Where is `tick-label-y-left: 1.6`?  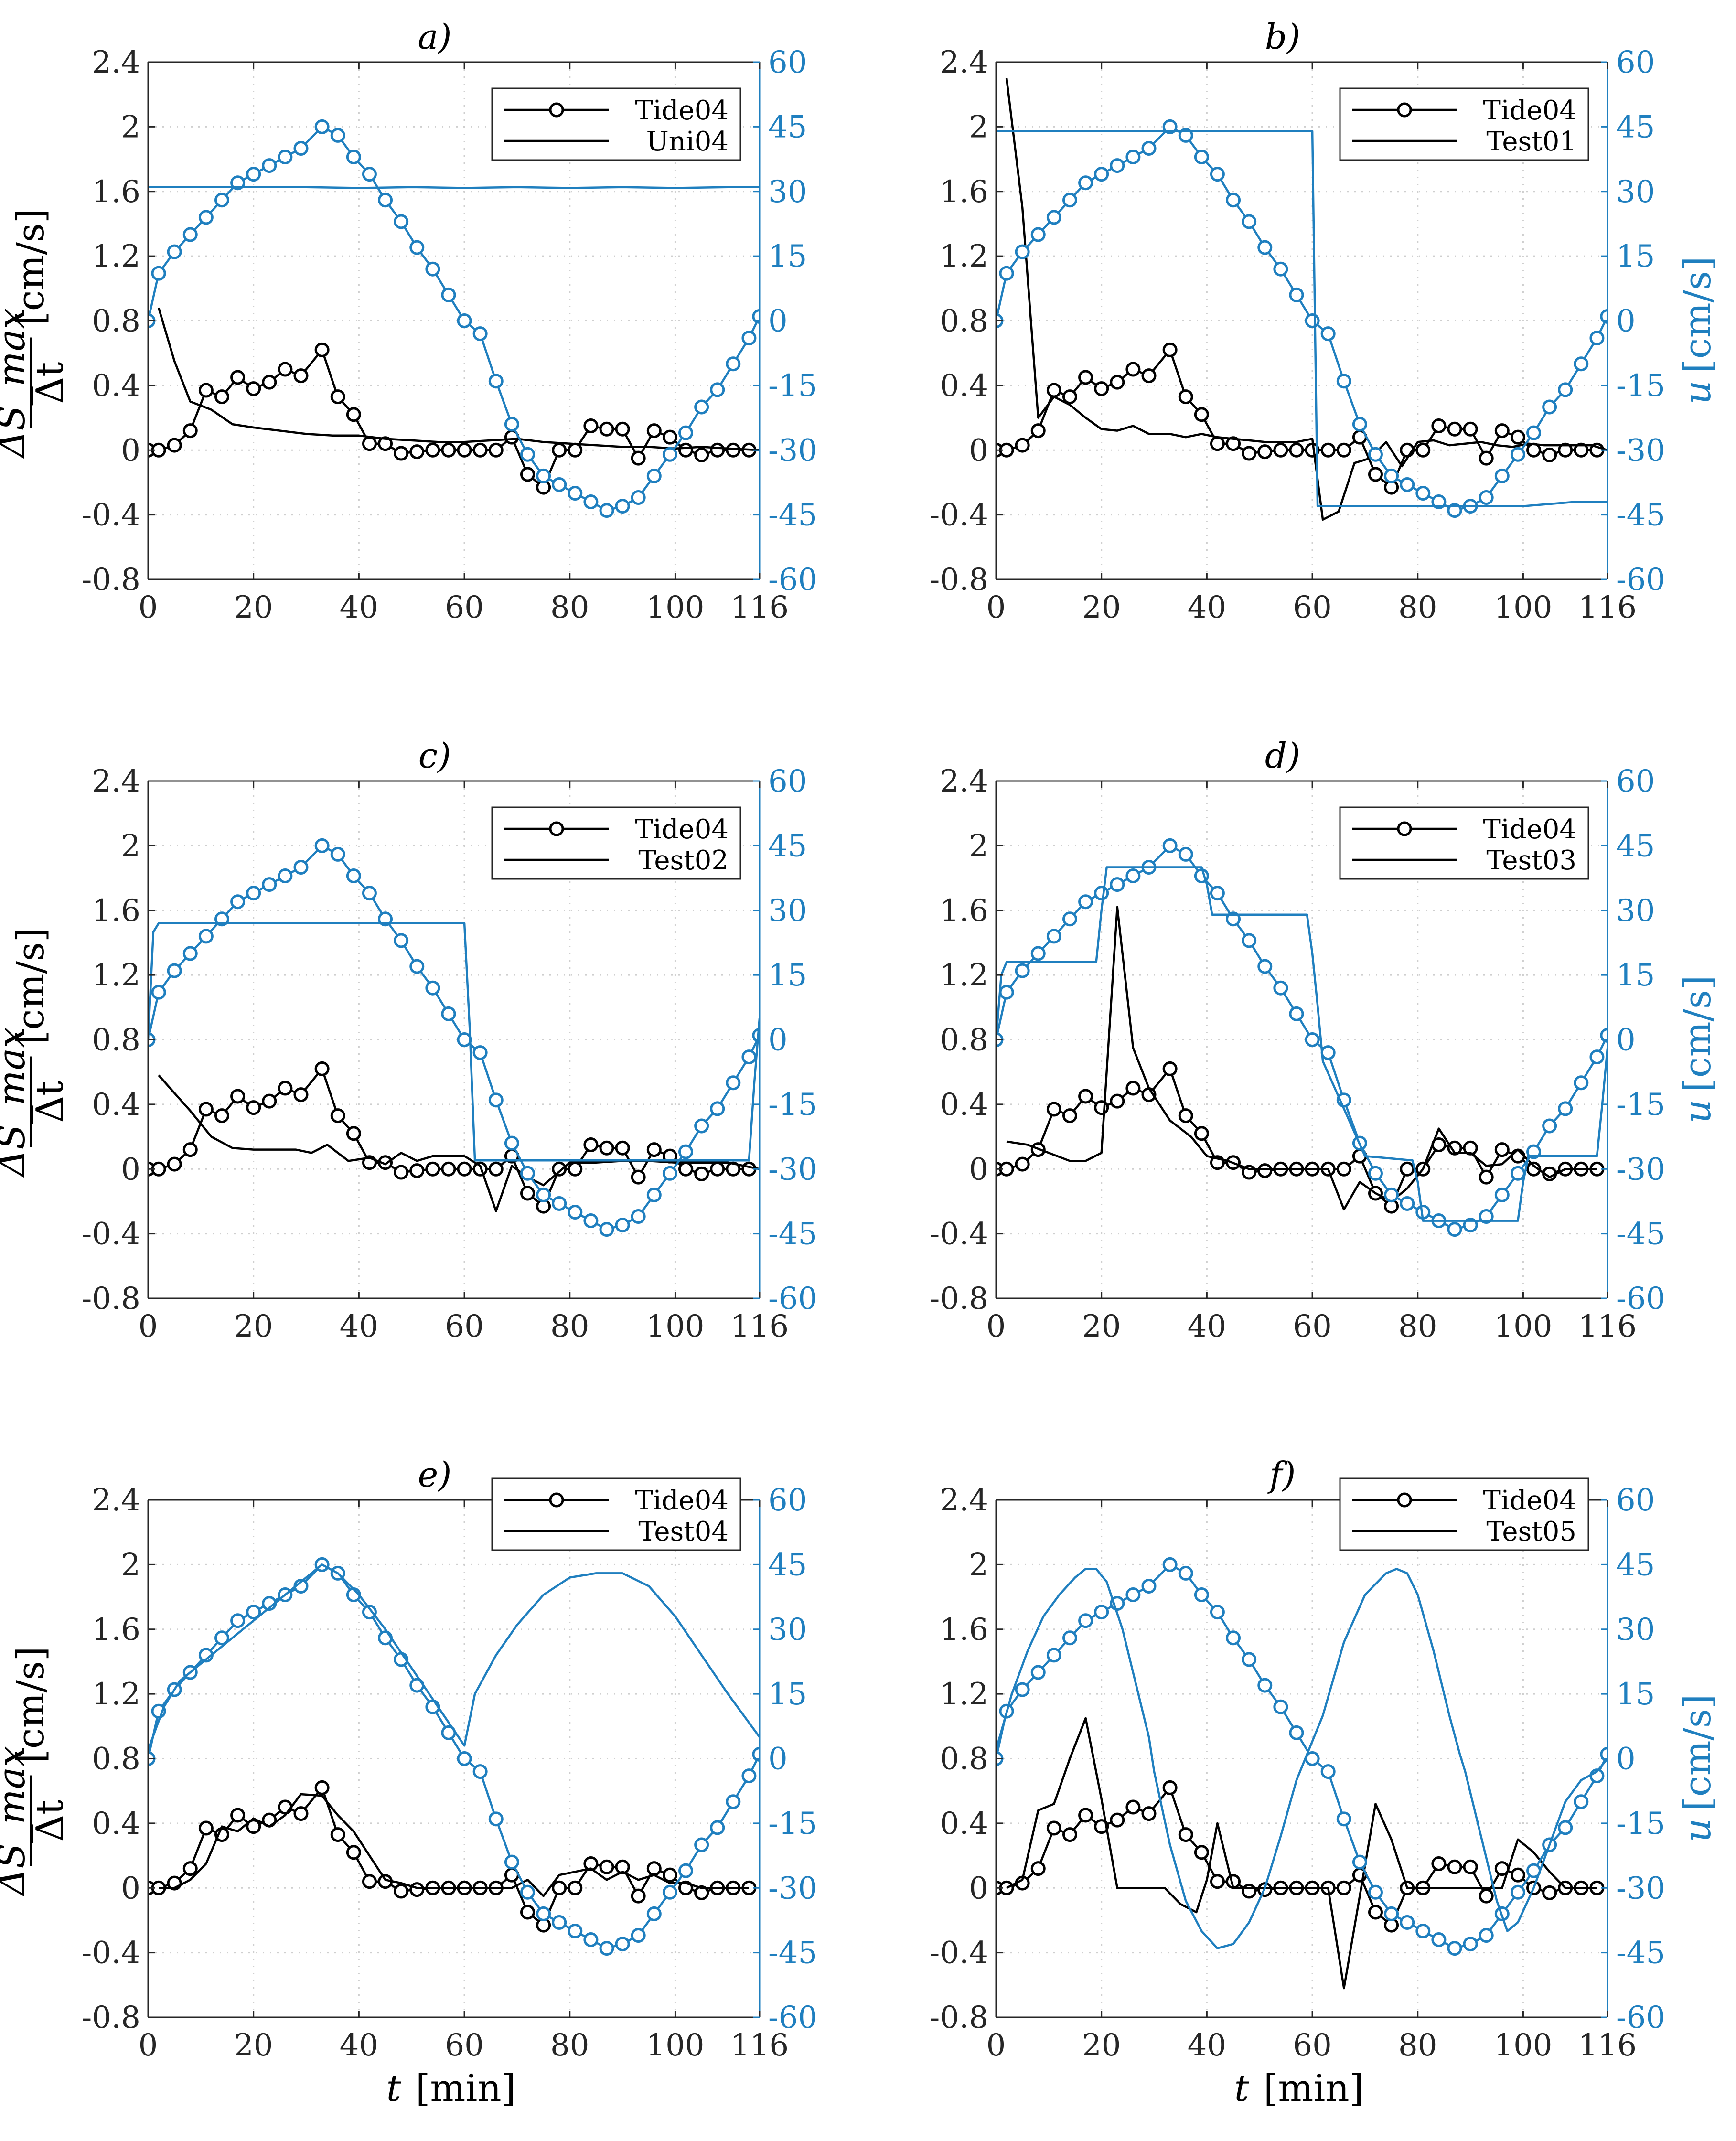
tick-label-y-left: 1.6 is located at coordinates (964, 192).